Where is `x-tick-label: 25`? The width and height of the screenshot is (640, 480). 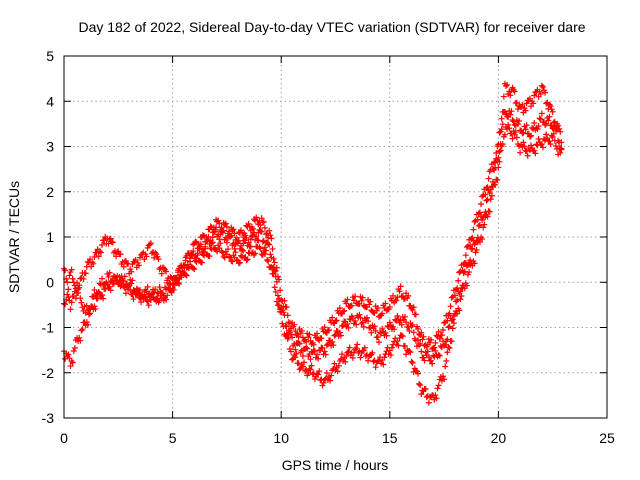 x-tick-label: 25 is located at coordinates (607, 438).